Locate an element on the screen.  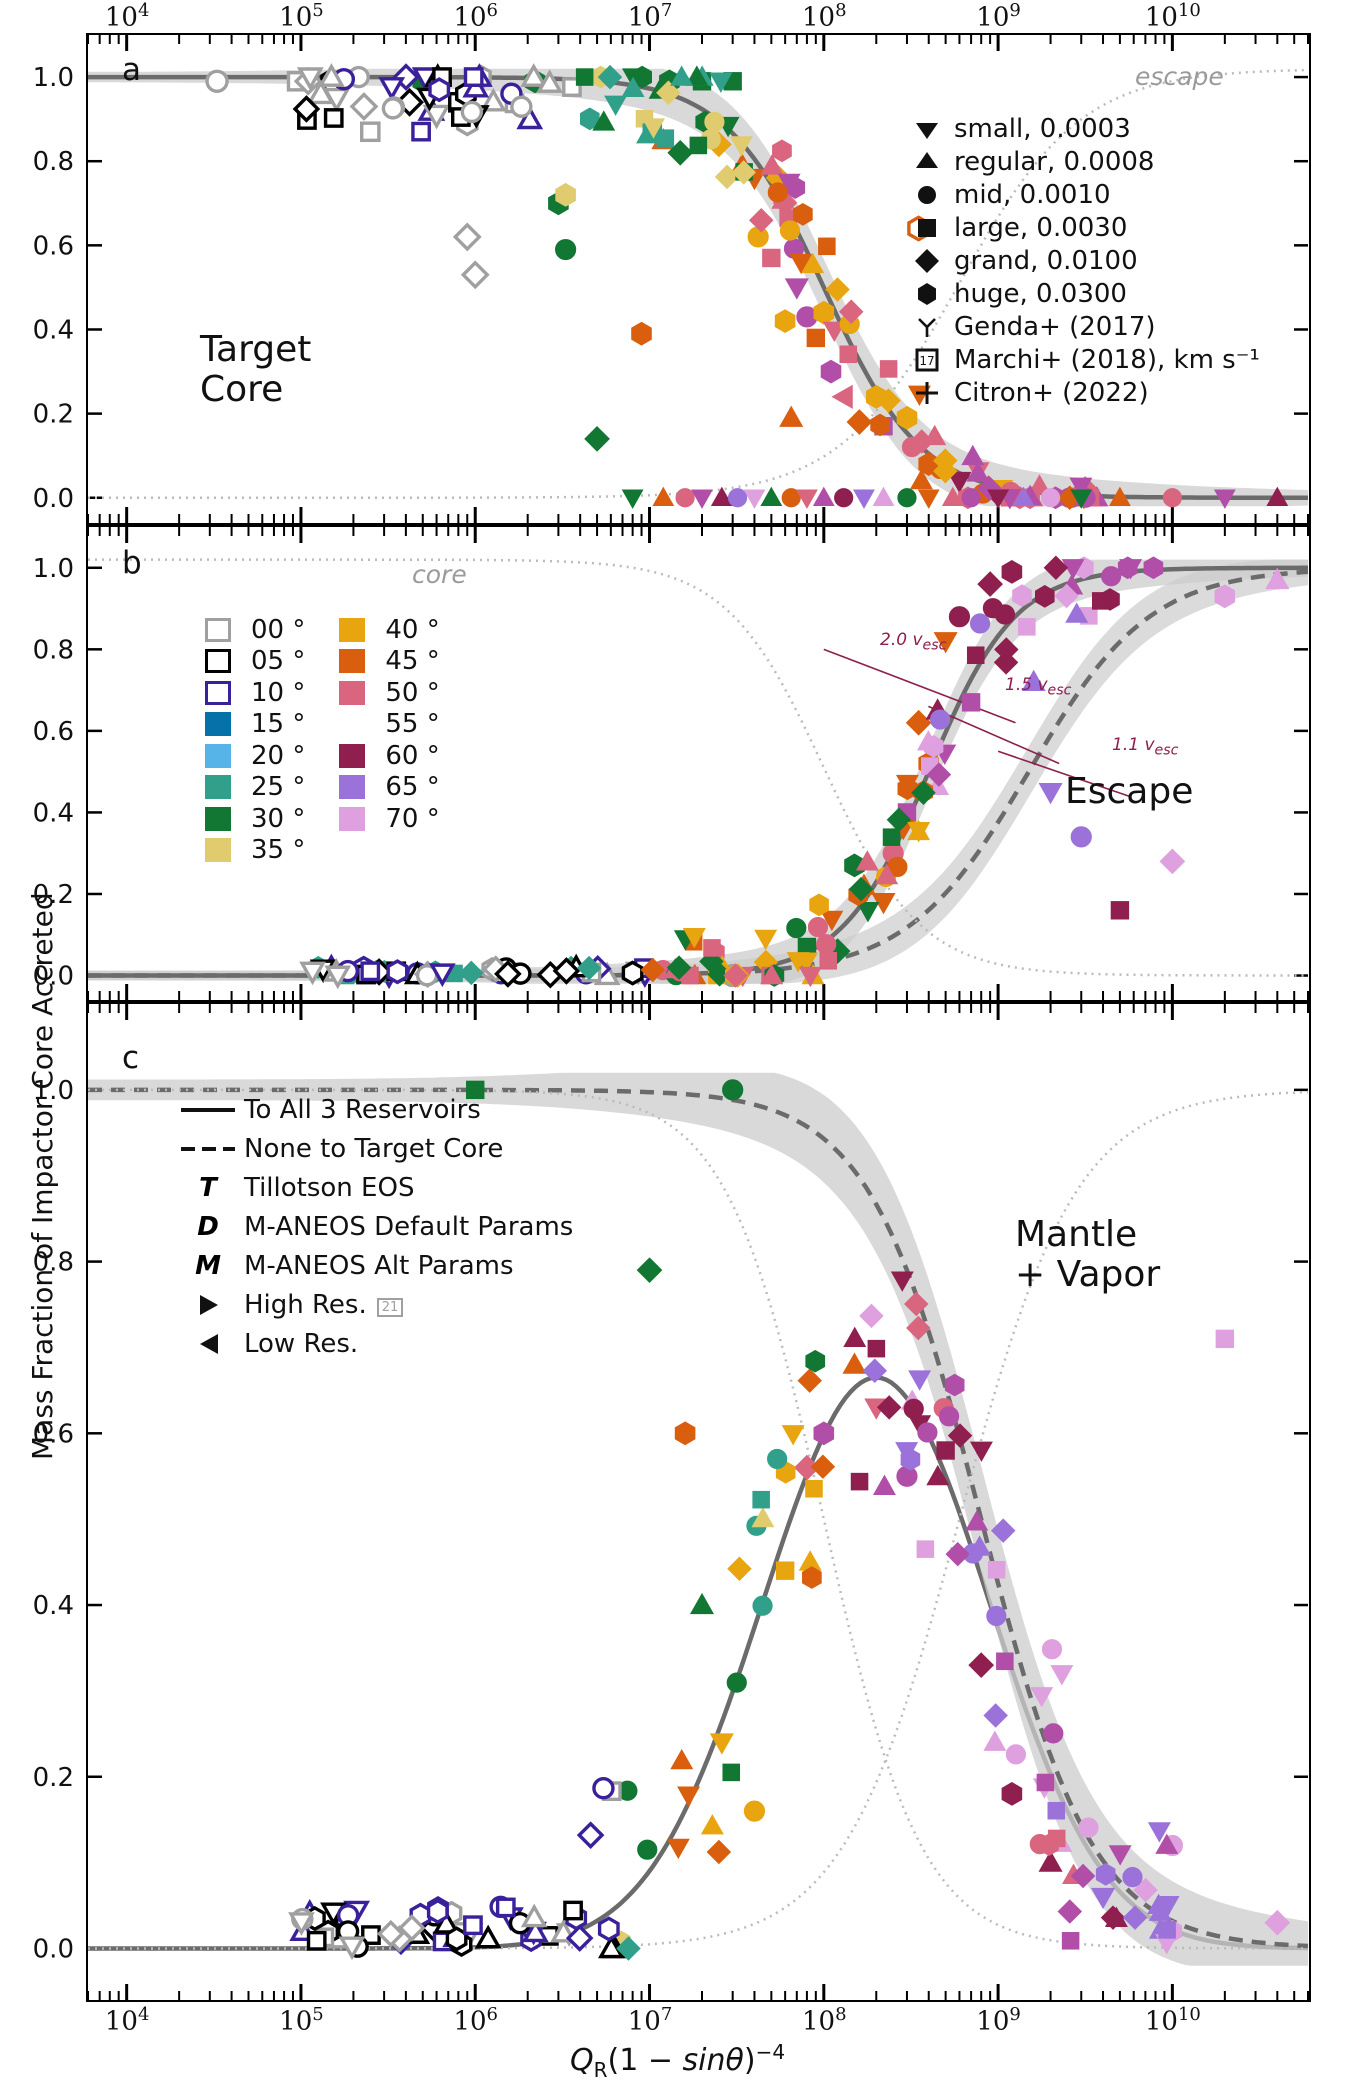
panel-a-letter: a is located at coordinates (131, 70).